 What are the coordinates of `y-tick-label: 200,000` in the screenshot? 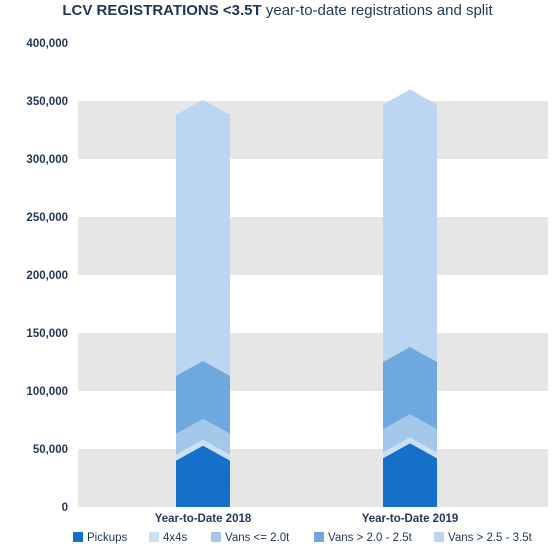 It's located at (47, 276).